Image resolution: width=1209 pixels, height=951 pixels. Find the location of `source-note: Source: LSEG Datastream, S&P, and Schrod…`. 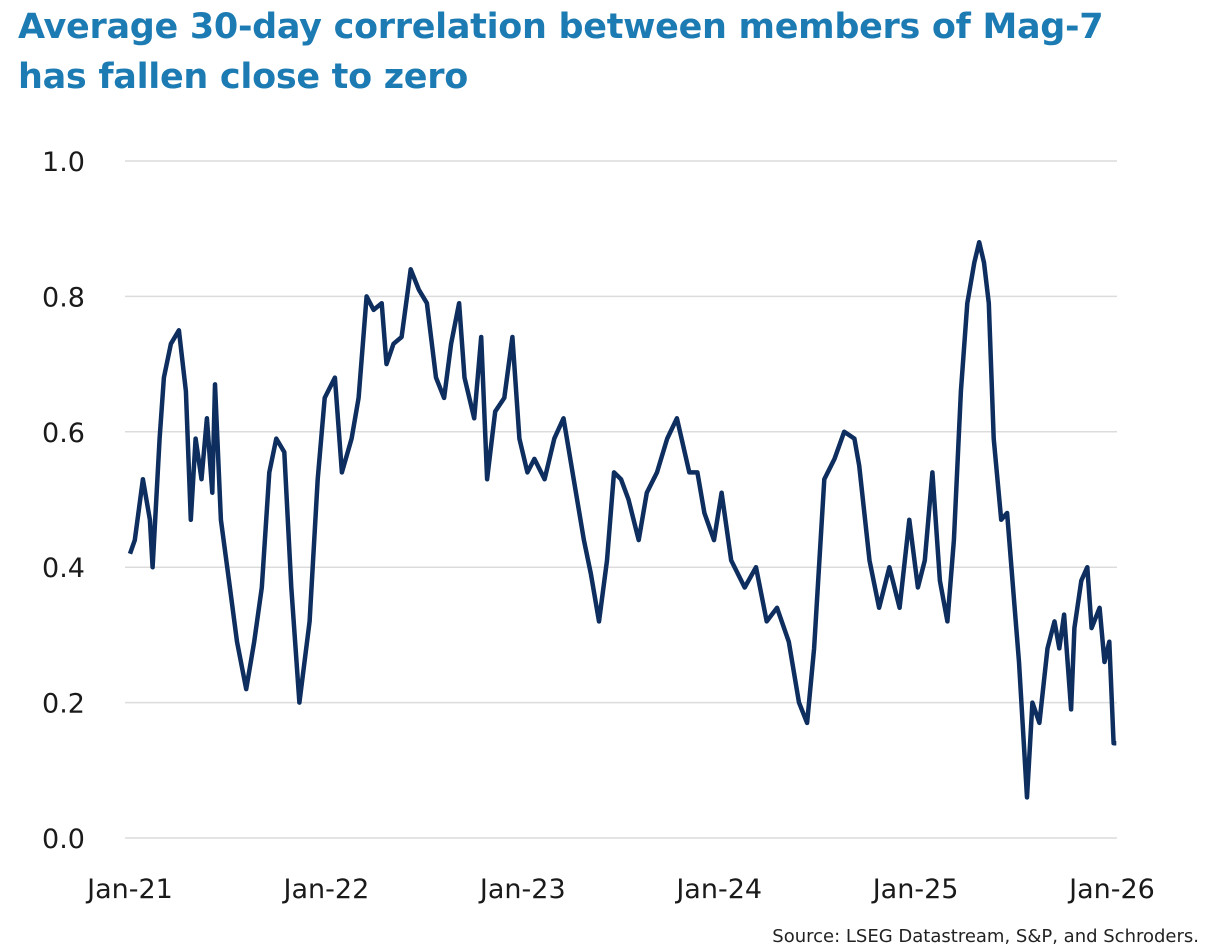

source-note: Source: LSEG Datastream, S&P, and Schrod… is located at coordinates (985, 936).